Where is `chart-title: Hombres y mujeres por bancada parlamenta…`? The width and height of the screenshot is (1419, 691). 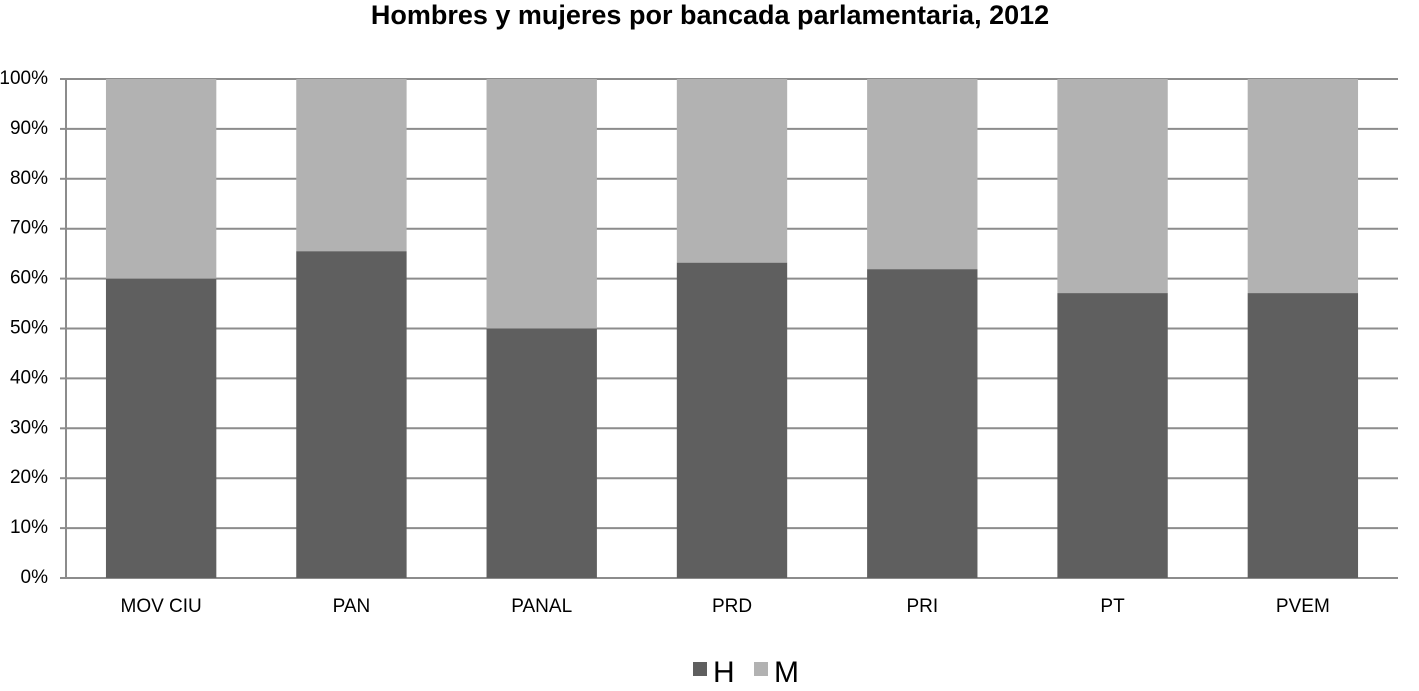
chart-title: Hombres y mujeres por bancada parlamenta… is located at coordinates (710, 15).